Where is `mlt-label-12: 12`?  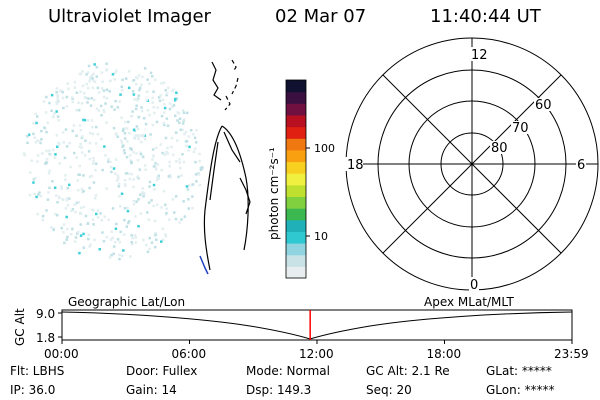
mlt-label-12: 12 is located at coordinates (479, 55).